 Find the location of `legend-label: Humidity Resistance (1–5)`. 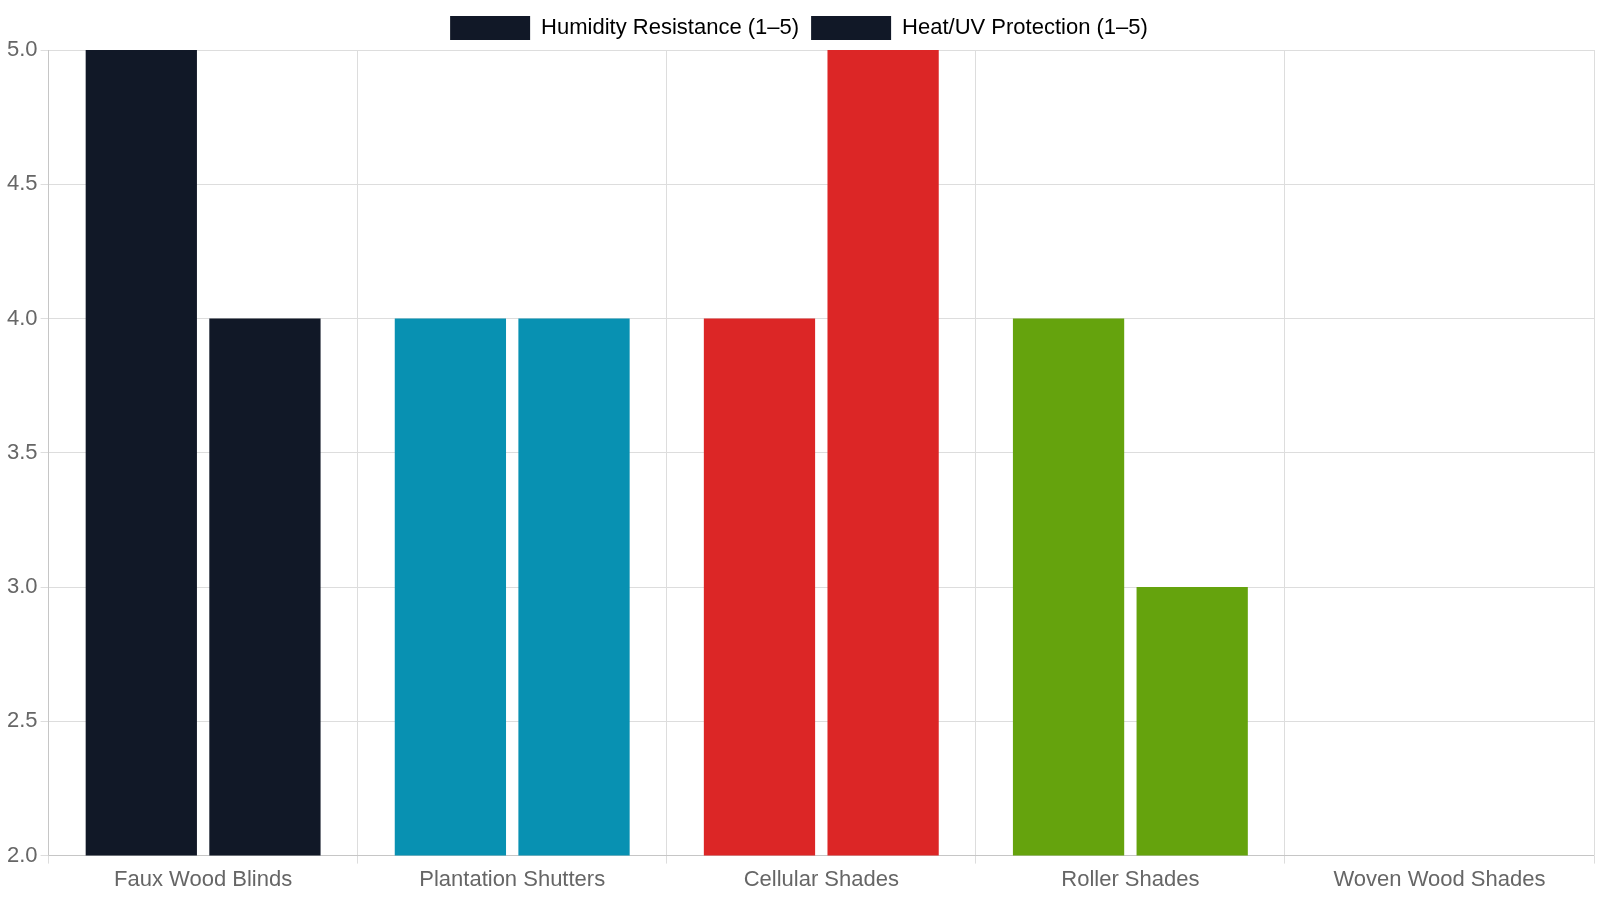

legend-label: Humidity Resistance (1–5) is located at coordinates (670, 27).